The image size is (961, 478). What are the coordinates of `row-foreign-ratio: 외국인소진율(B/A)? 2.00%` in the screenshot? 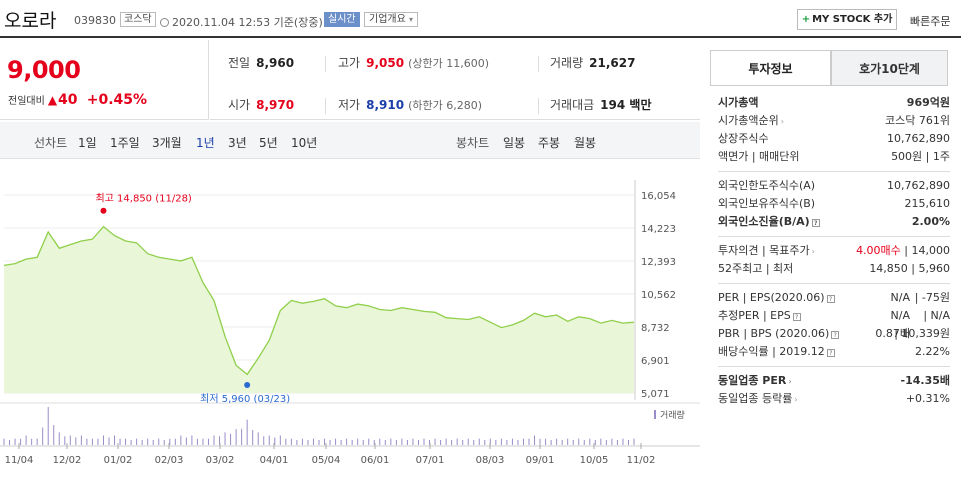 It's located at (834, 222).